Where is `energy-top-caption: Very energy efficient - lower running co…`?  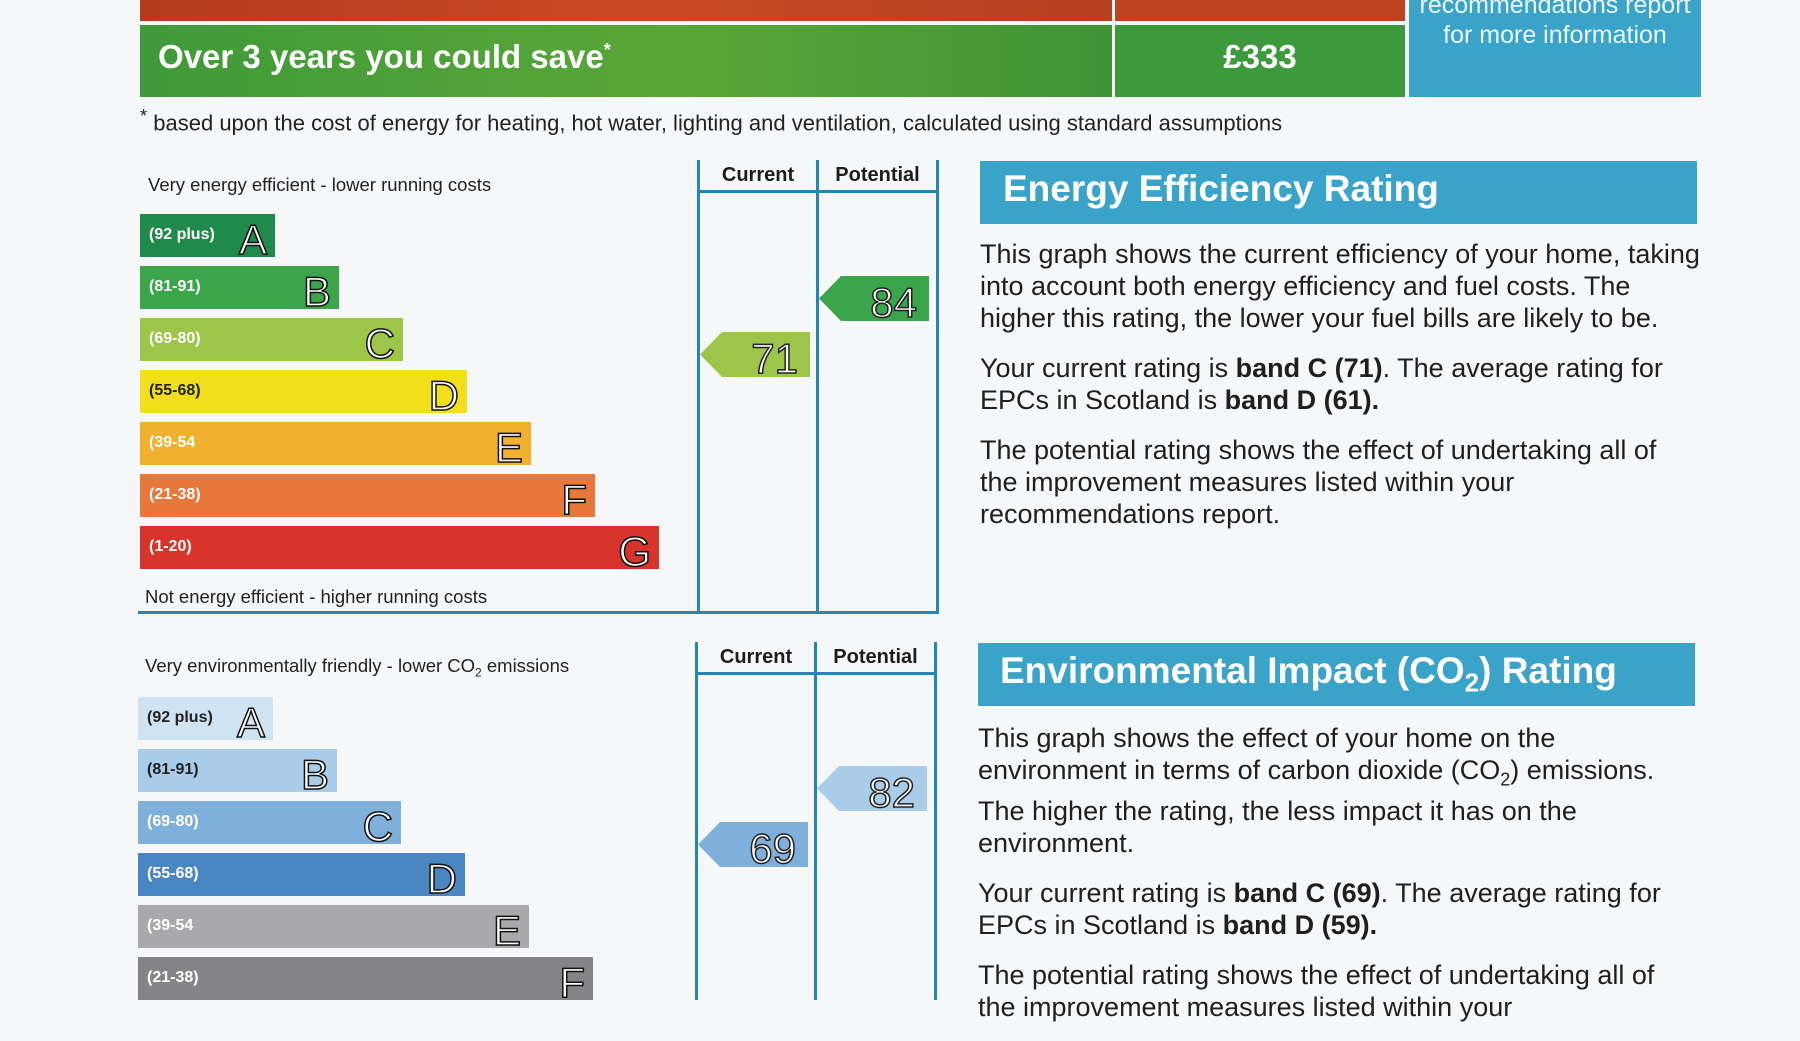
energy-top-caption: Very energy efficient - lower running co… is located at coordinates (320, 184).